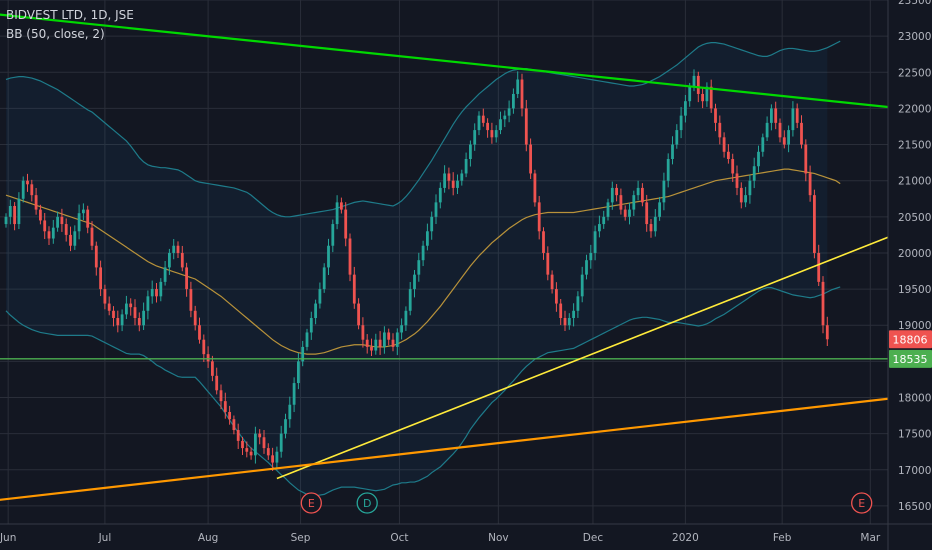 The image size is (932, 550). What do you see at coordinates (914, 290) in the screenshot?
I see `y-tick-label: 19500` at bounding box center [914, 290].